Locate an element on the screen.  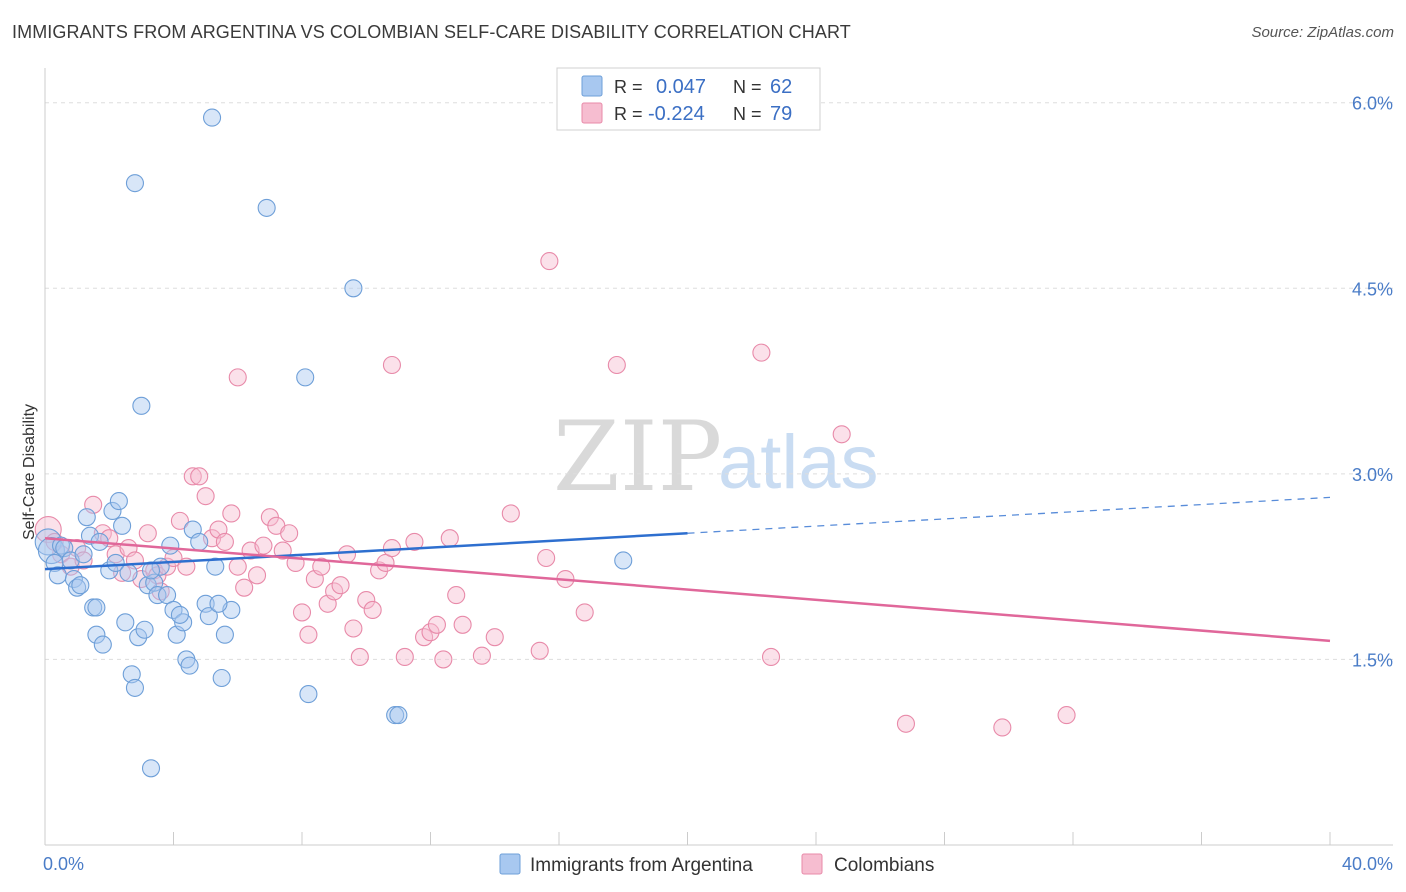
legend-r-value: -0.224 is located at coordinates (676, 114).